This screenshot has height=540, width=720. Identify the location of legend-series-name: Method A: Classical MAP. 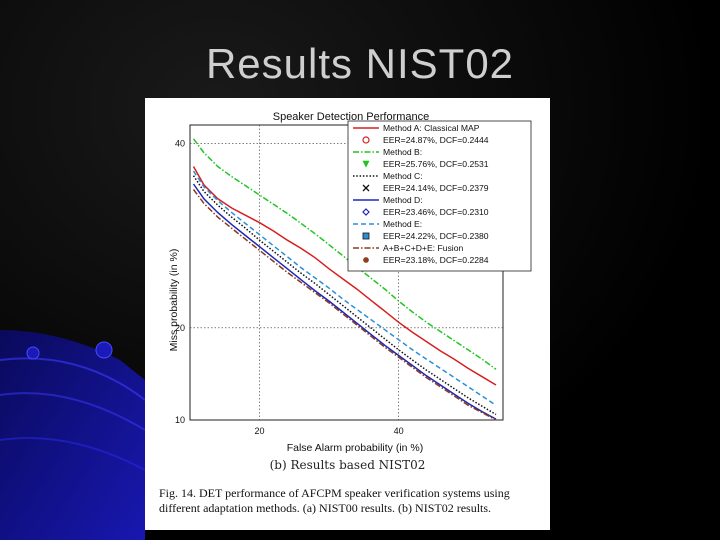
(431, 128).